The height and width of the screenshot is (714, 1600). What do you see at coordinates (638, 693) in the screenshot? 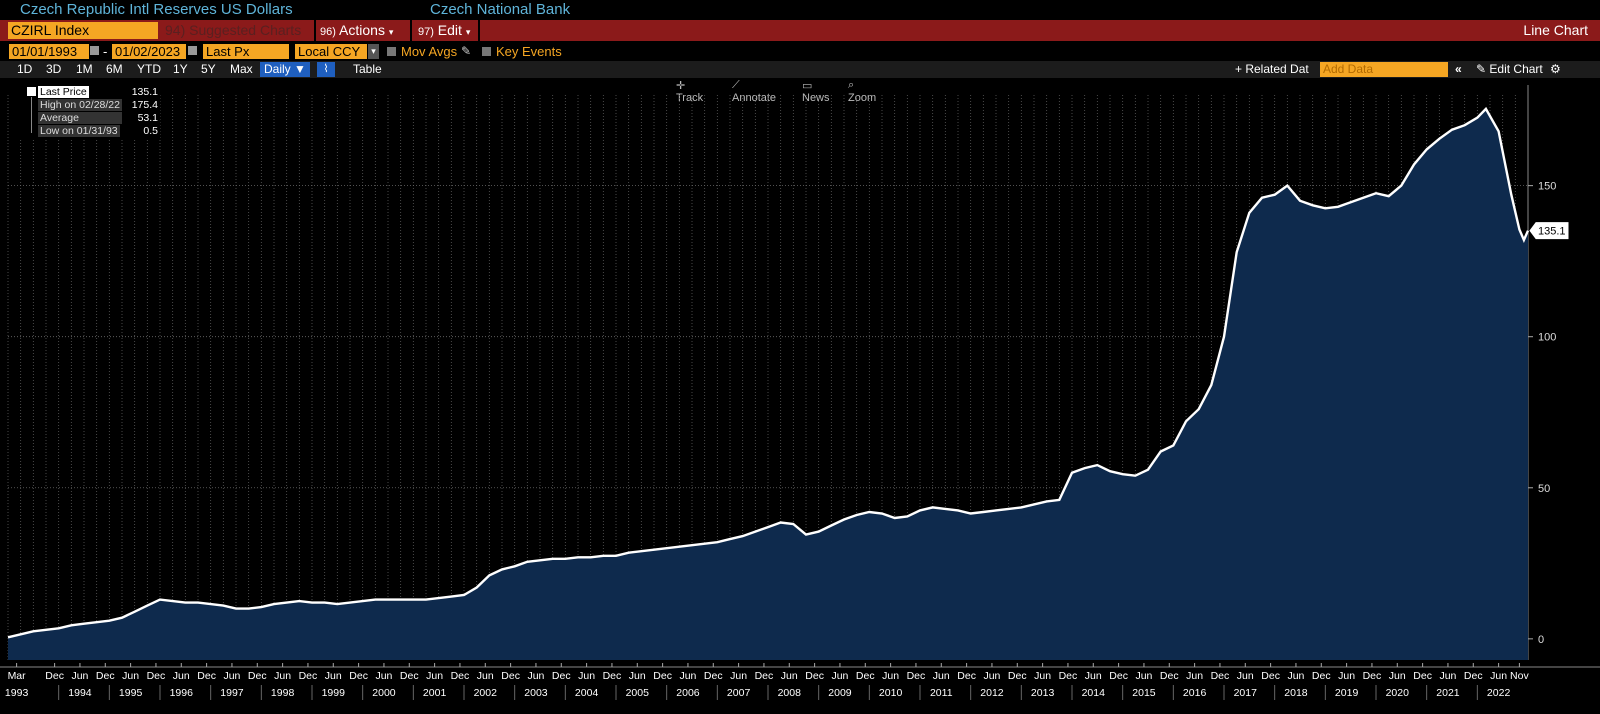
I see `x-tick-year-label: 2005` at bounding box center [638, 693].